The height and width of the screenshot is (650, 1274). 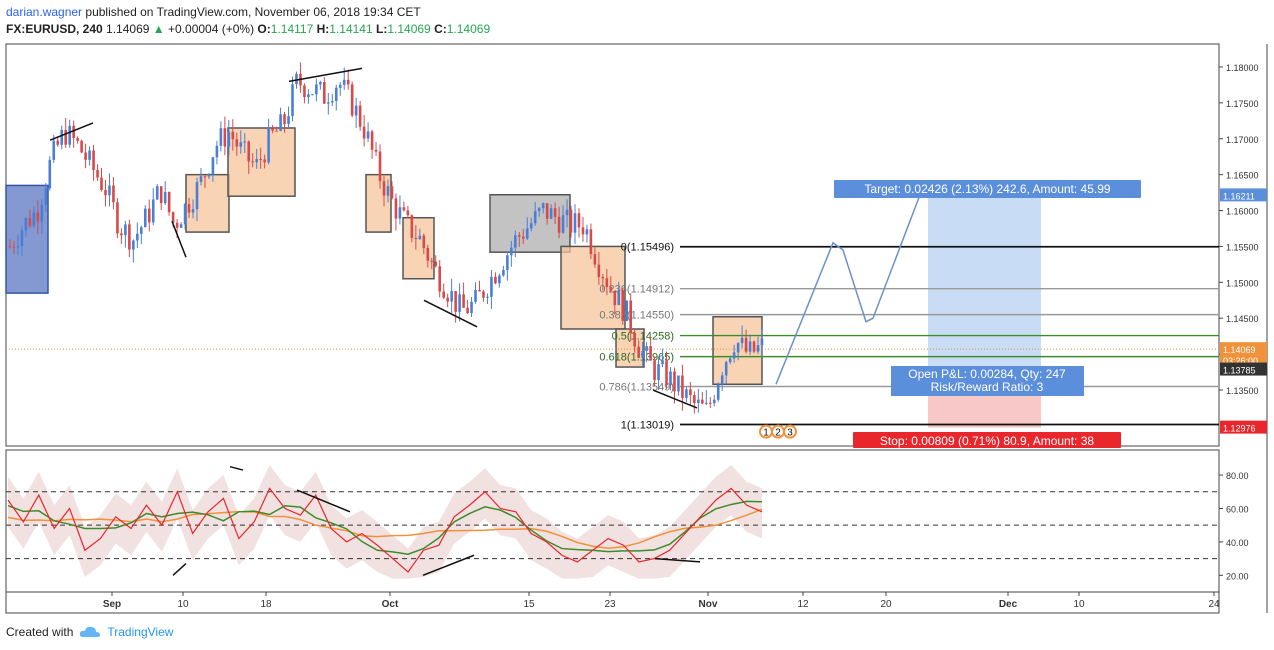 I want to click on publisher-username: darian.wagner, so click(x=44, y=12).